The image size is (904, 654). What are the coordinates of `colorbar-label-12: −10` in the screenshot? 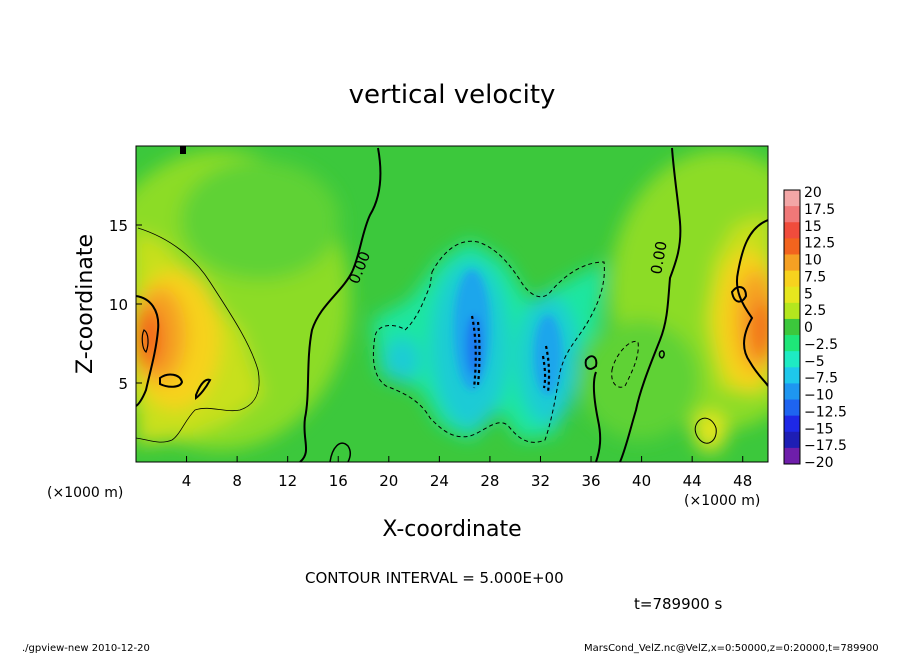 It's located at (819, 396).